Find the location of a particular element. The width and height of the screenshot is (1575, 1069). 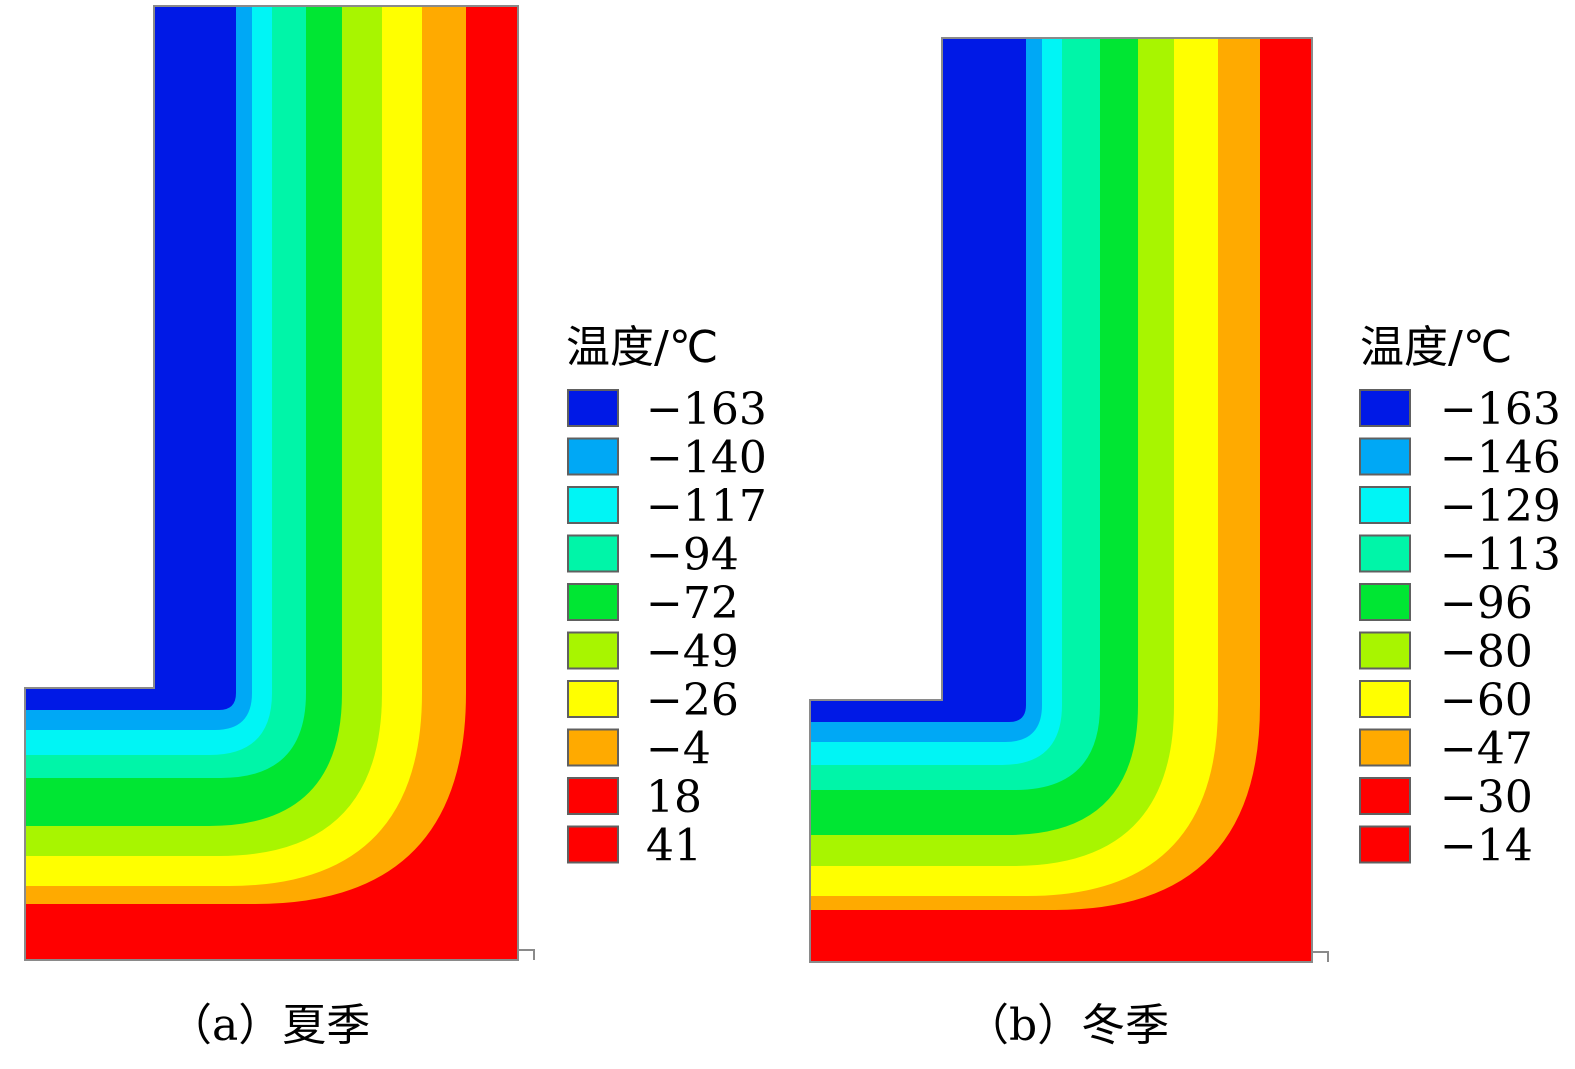

legend-label: −14 is located at coordinates (1486, 846).